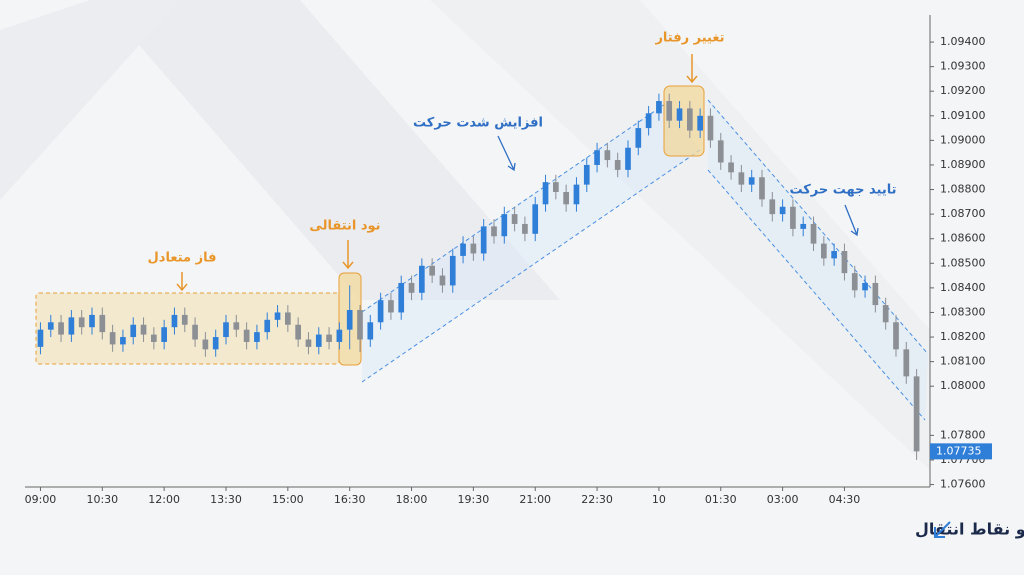 This screenshot has width=1024, height=575. What do you see at coordinates (535, 499) in the screenshot?
I see `x-tick-label: 21:00` at bounding box center [535, 499].